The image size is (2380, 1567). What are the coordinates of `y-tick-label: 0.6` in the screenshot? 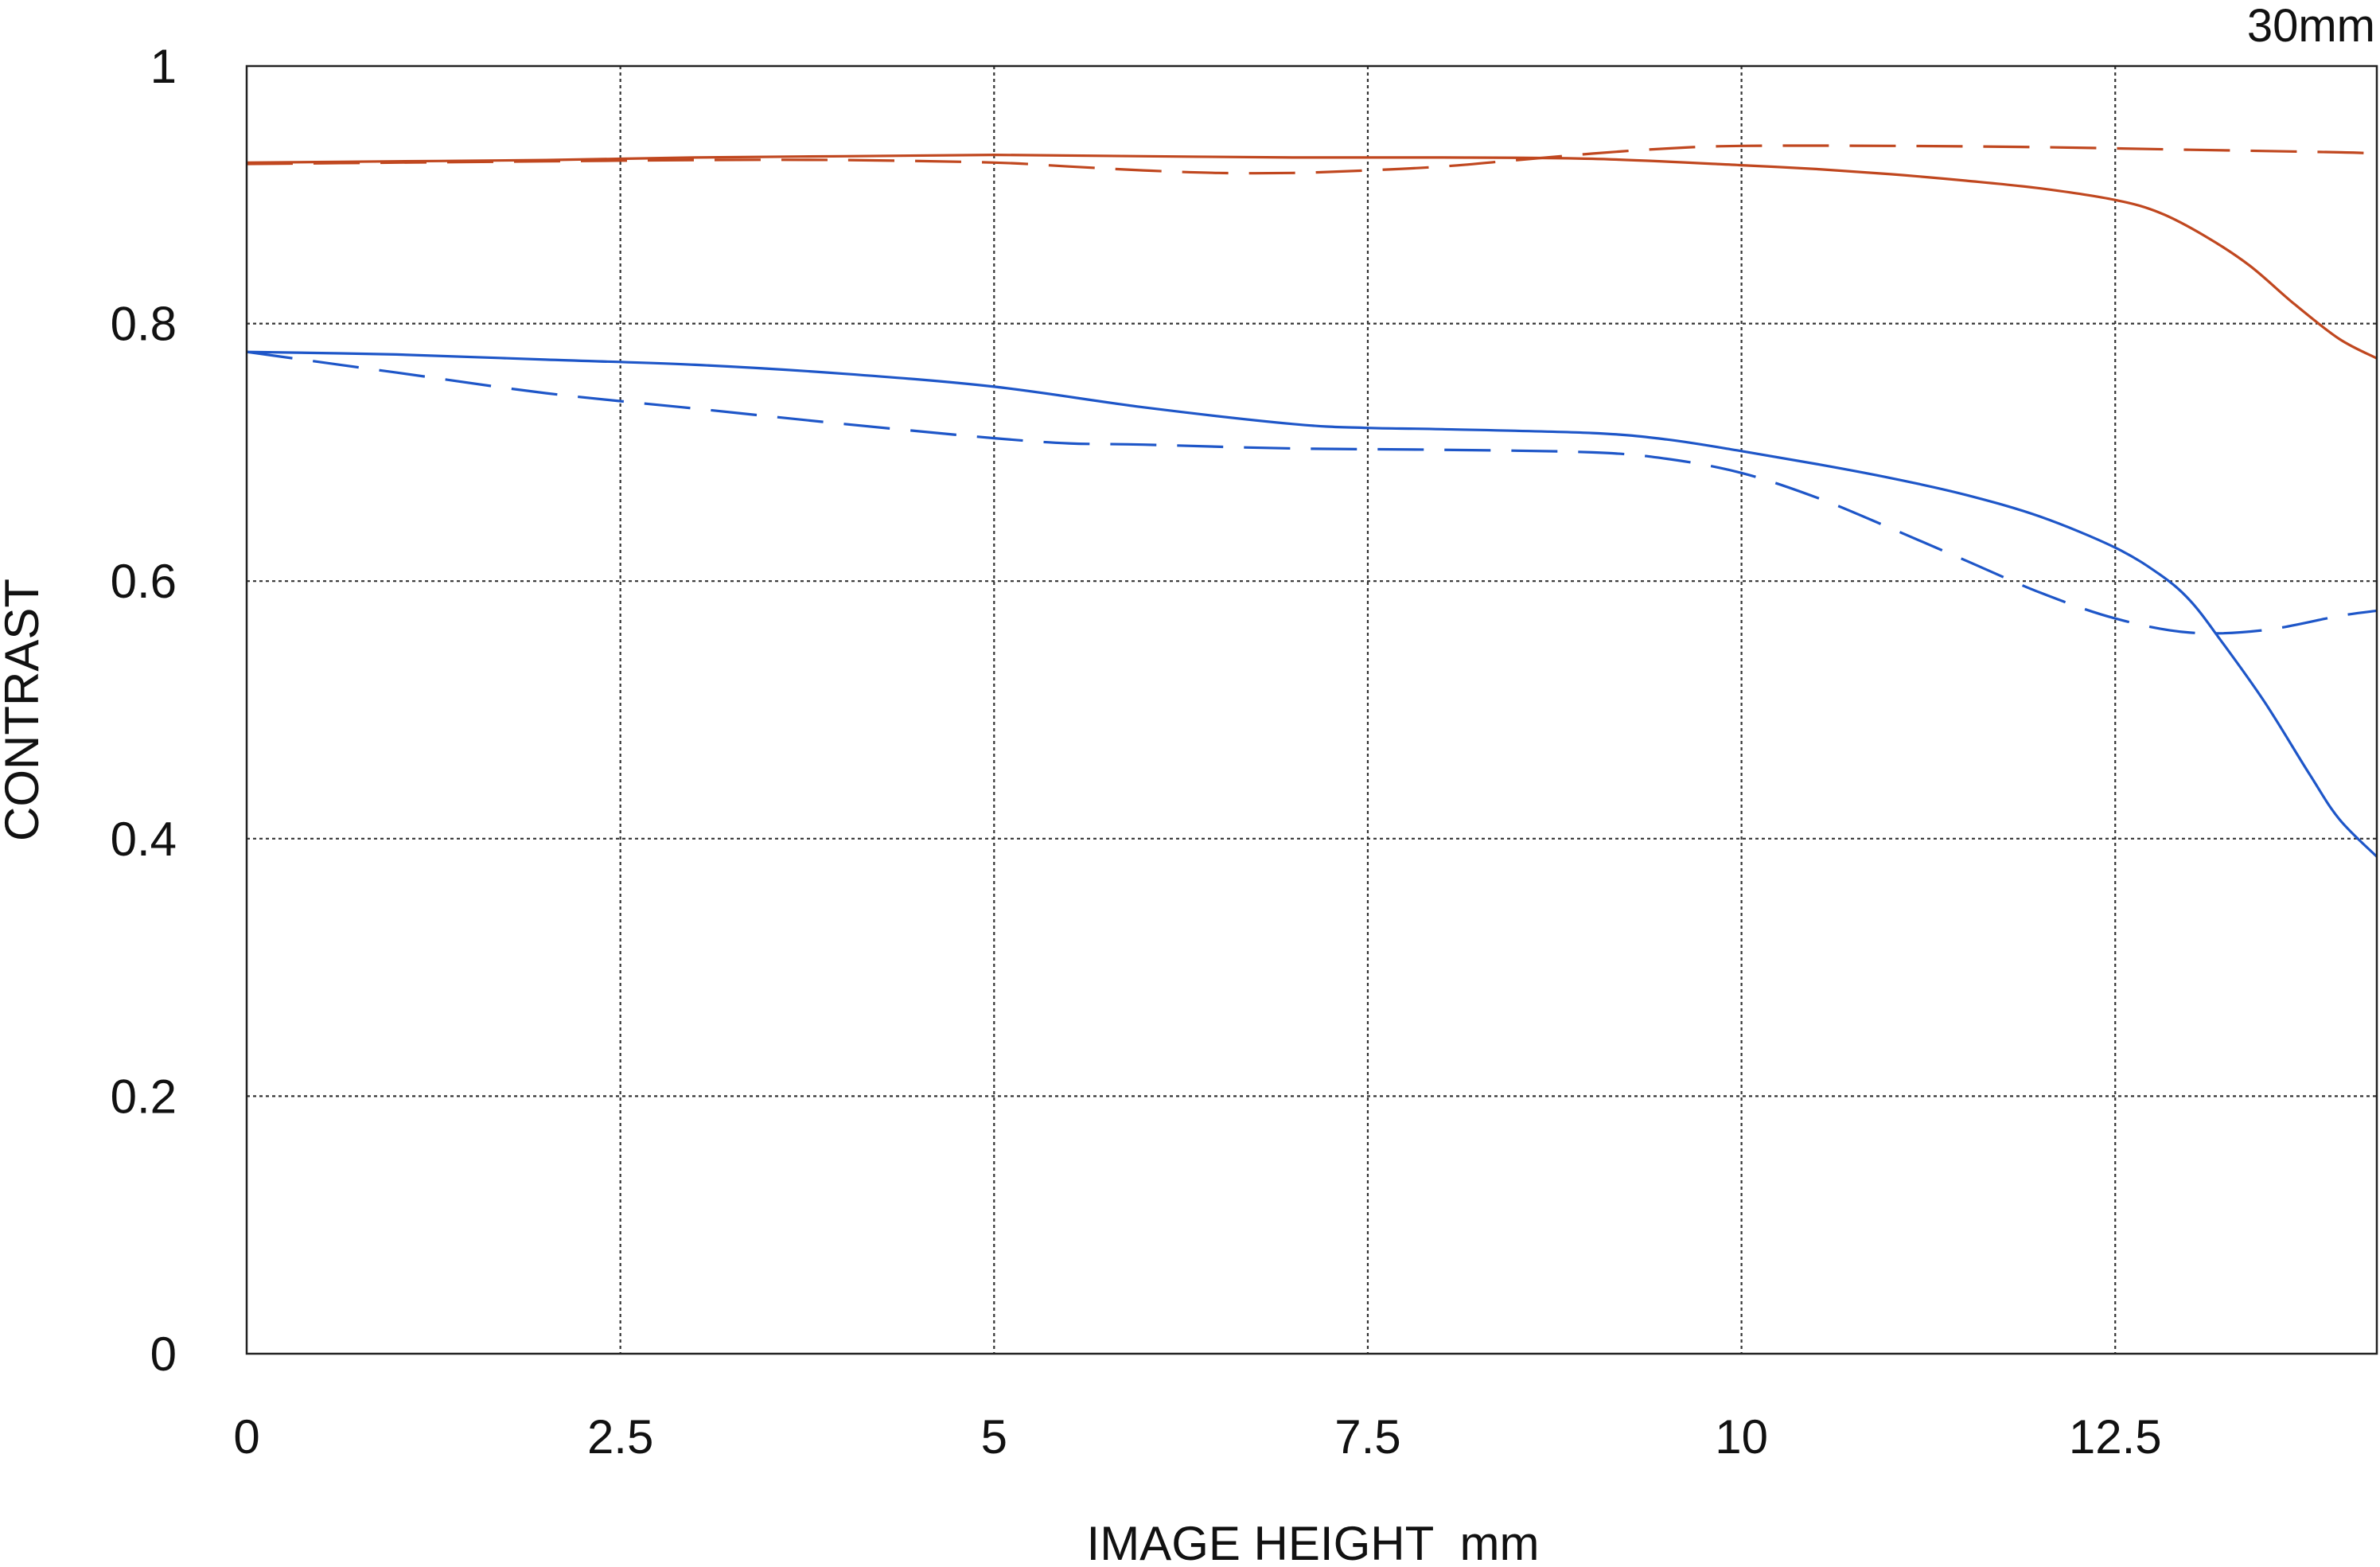 It's located at (144, 581).